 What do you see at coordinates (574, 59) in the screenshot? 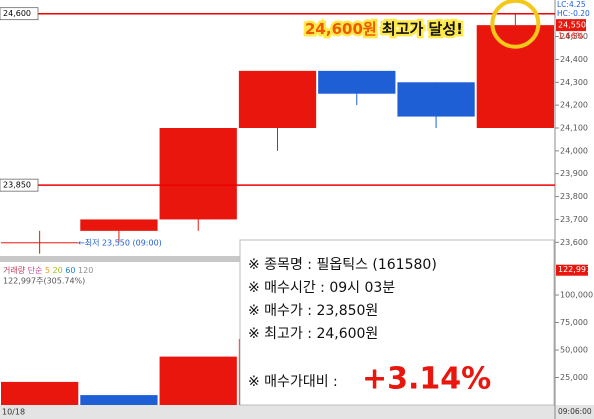
I see `y-tick-label: 24,400` at bounding box center [574, 59].